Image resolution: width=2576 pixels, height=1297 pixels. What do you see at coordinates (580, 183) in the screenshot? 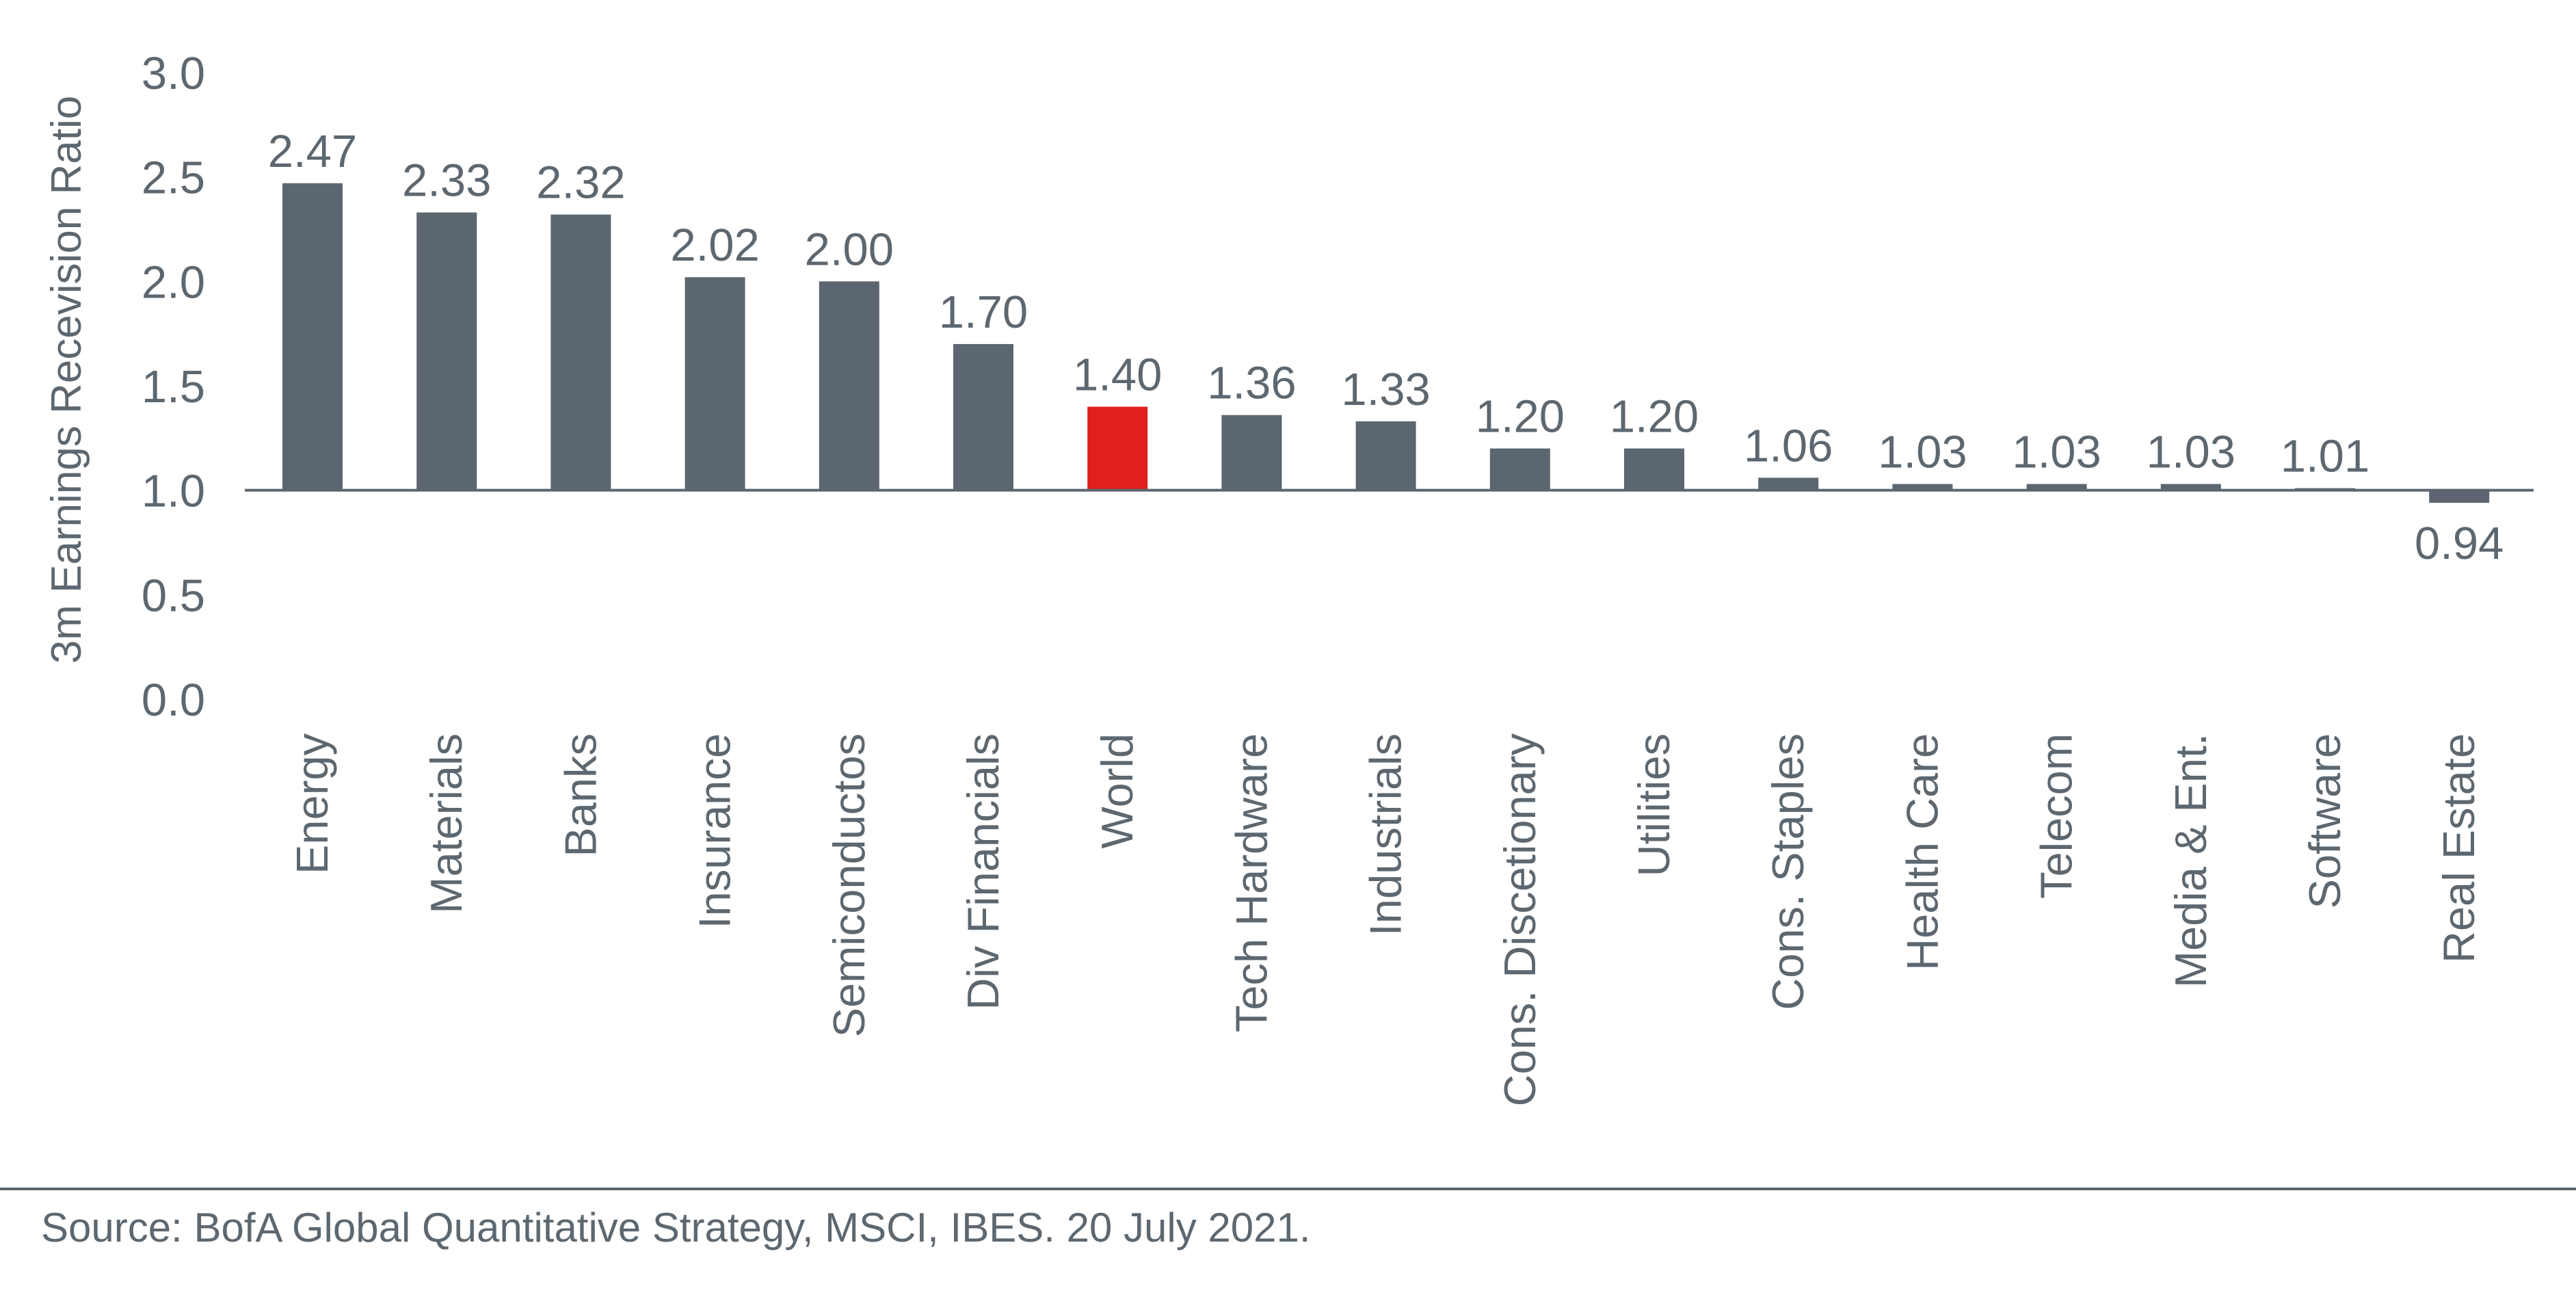
I see `value-label: 2.32` at bounding box center [580, 183].